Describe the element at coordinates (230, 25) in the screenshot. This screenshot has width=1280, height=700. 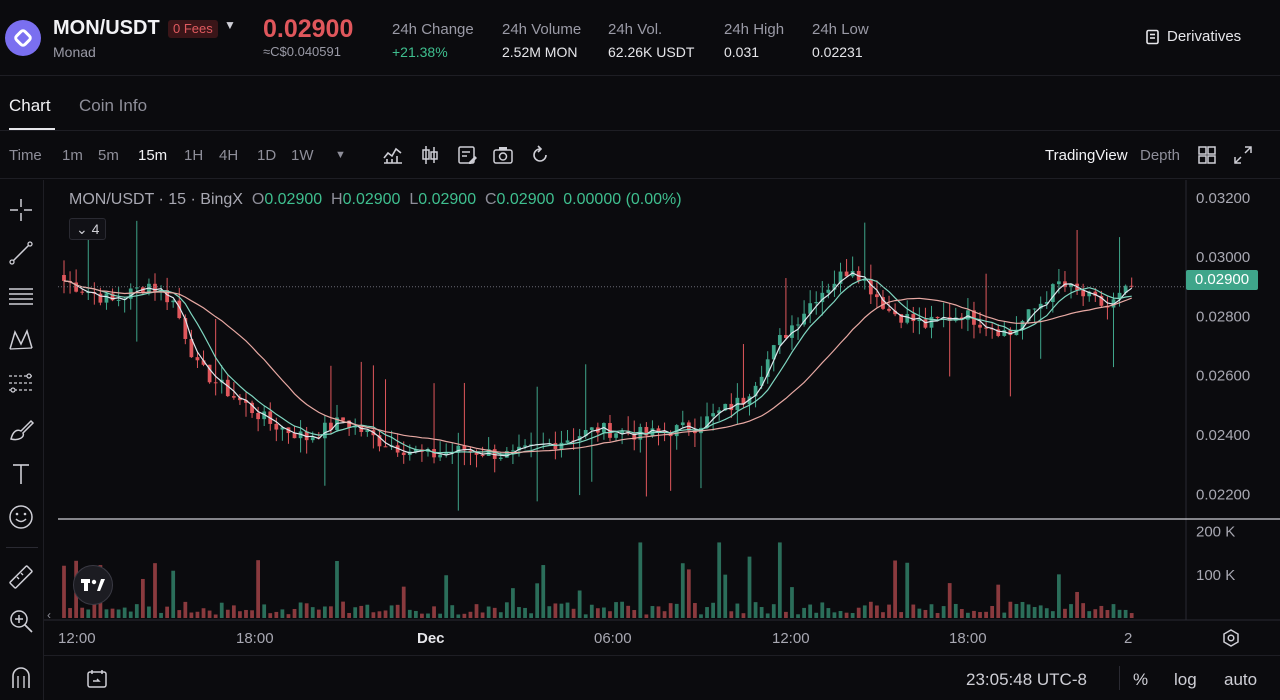
I see `caret-down-icon: ▼` at that location.